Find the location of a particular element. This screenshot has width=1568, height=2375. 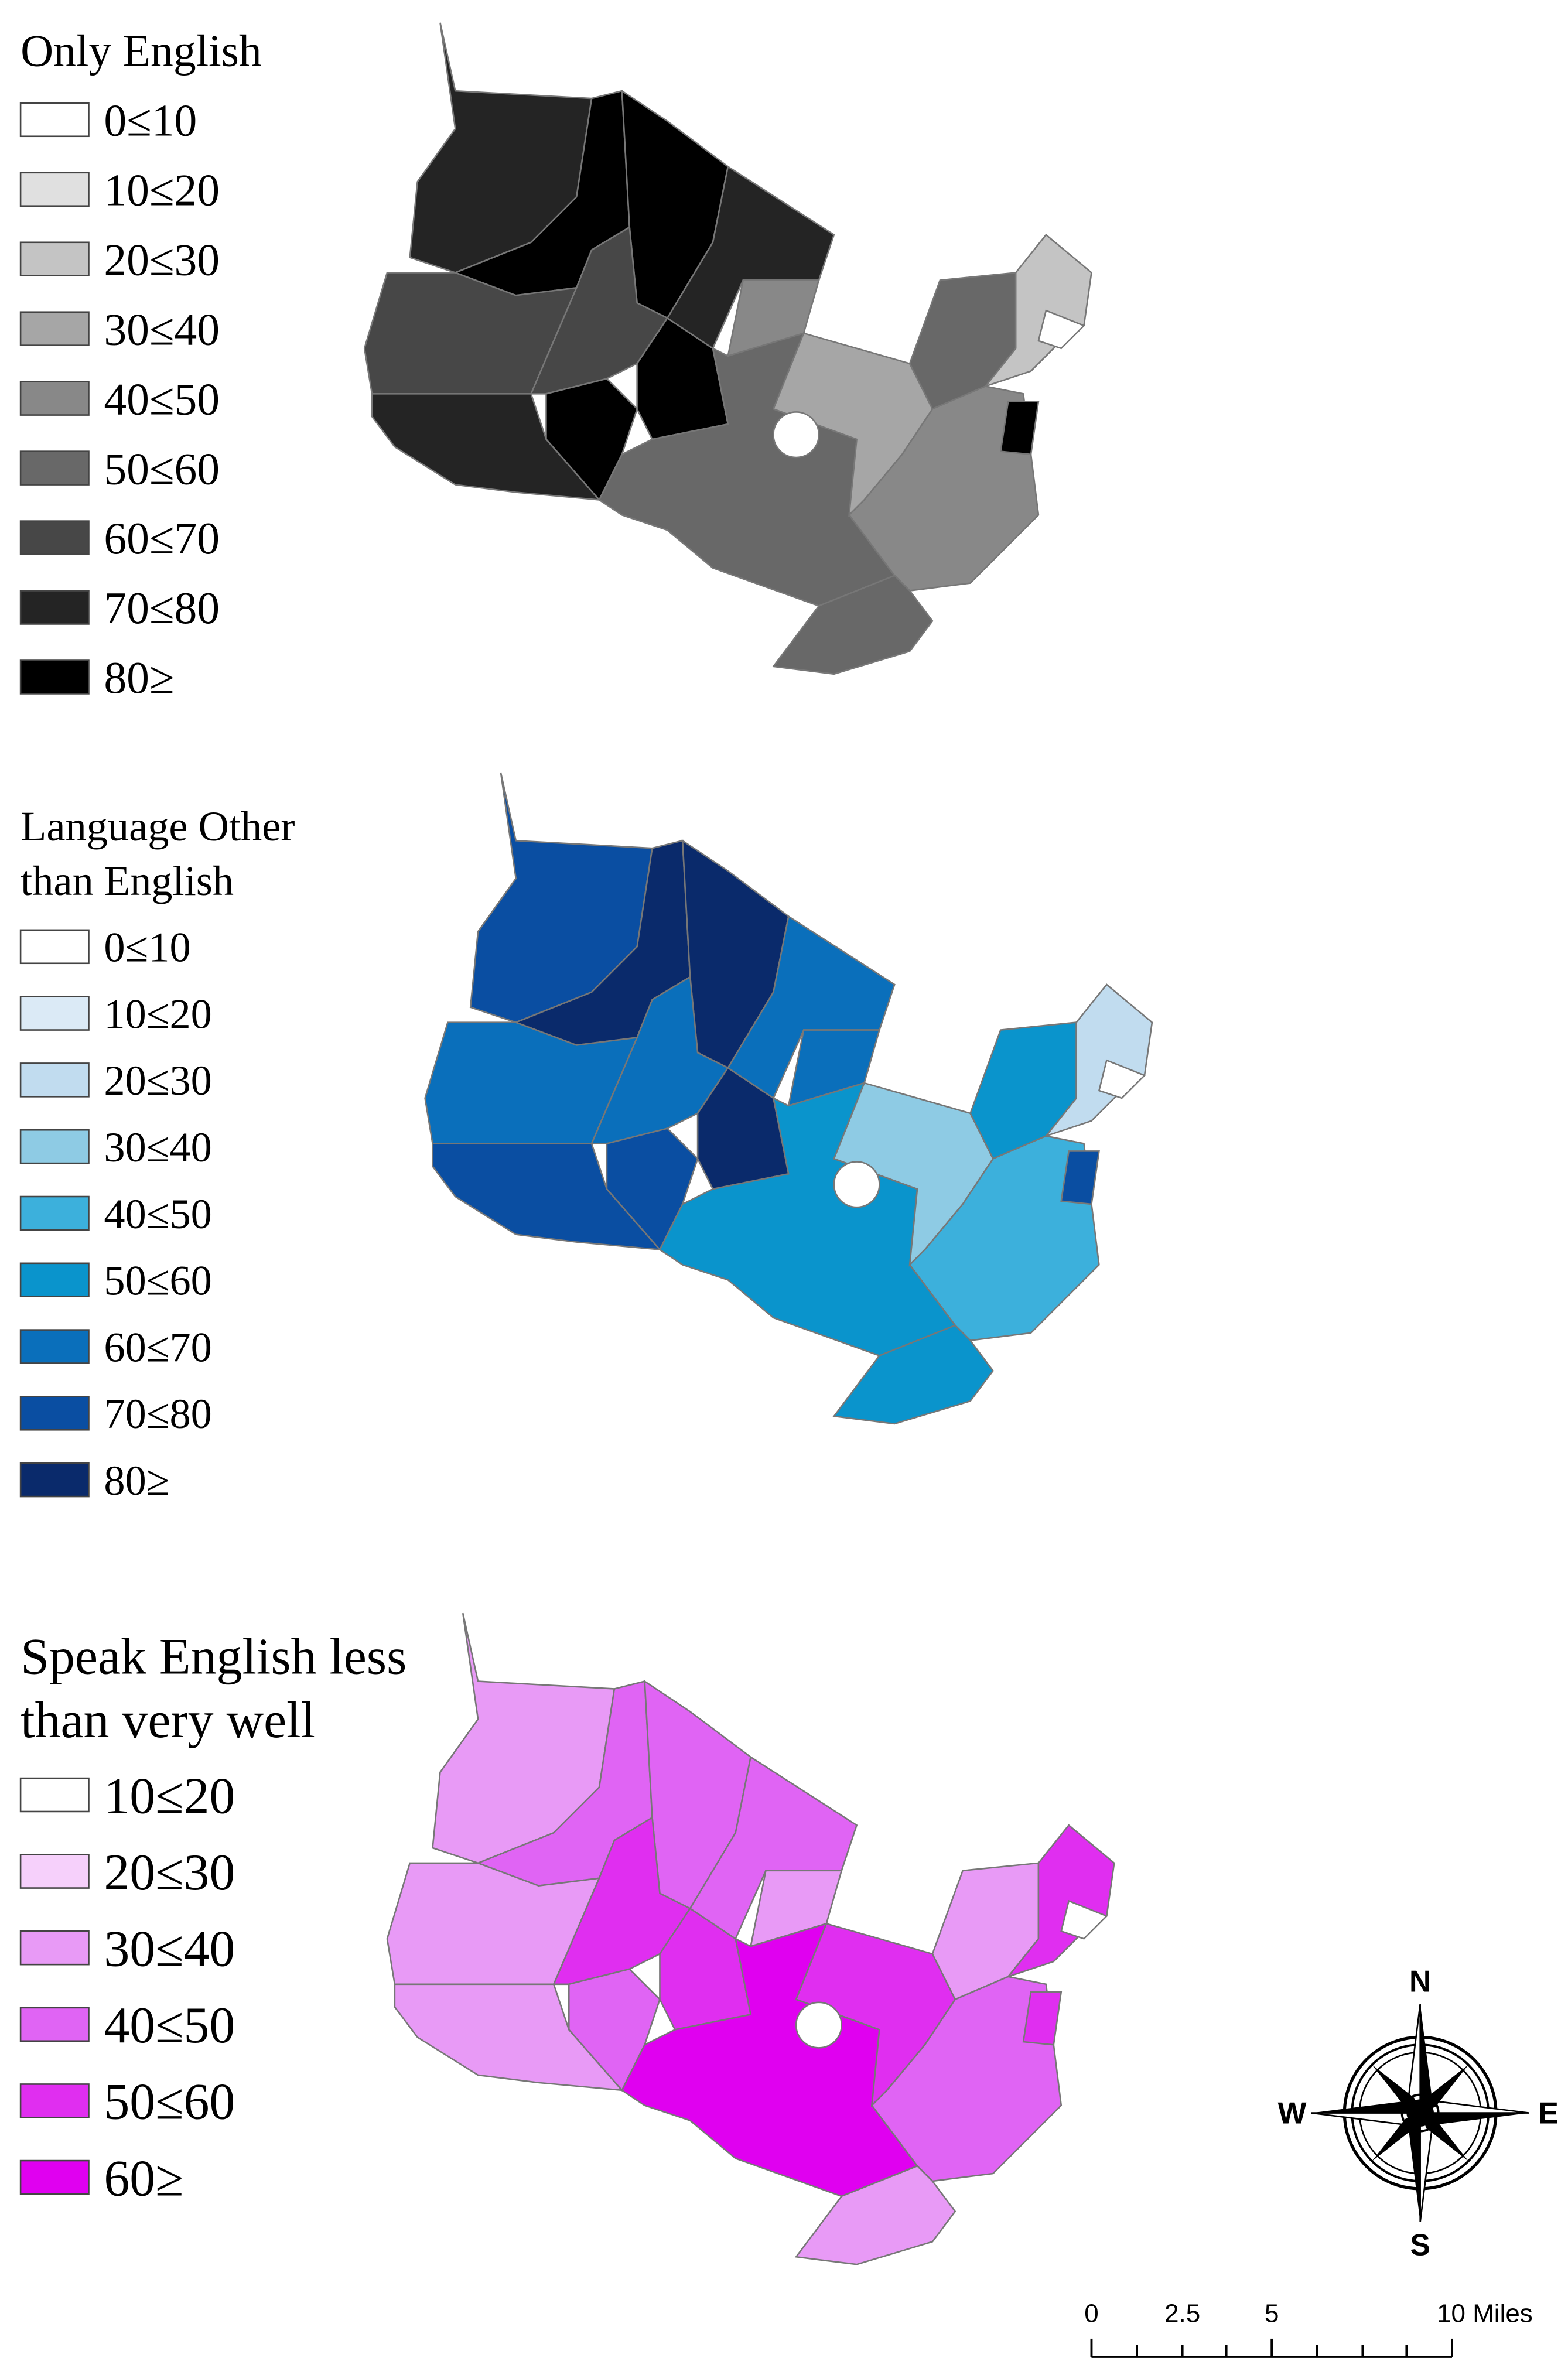

legend-title: Speak English less is located at coordinates (213, 1656).